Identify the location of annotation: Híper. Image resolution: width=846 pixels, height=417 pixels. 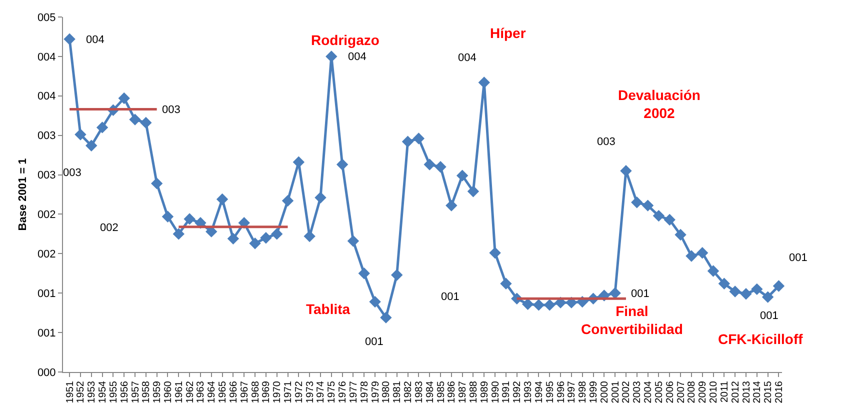
(508, 33).